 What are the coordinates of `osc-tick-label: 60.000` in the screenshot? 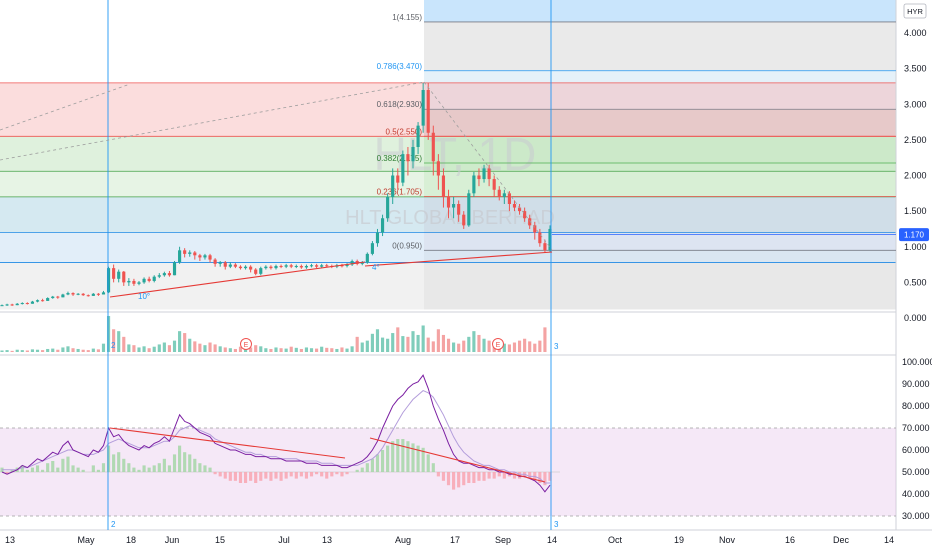 It's located at (916, 450).